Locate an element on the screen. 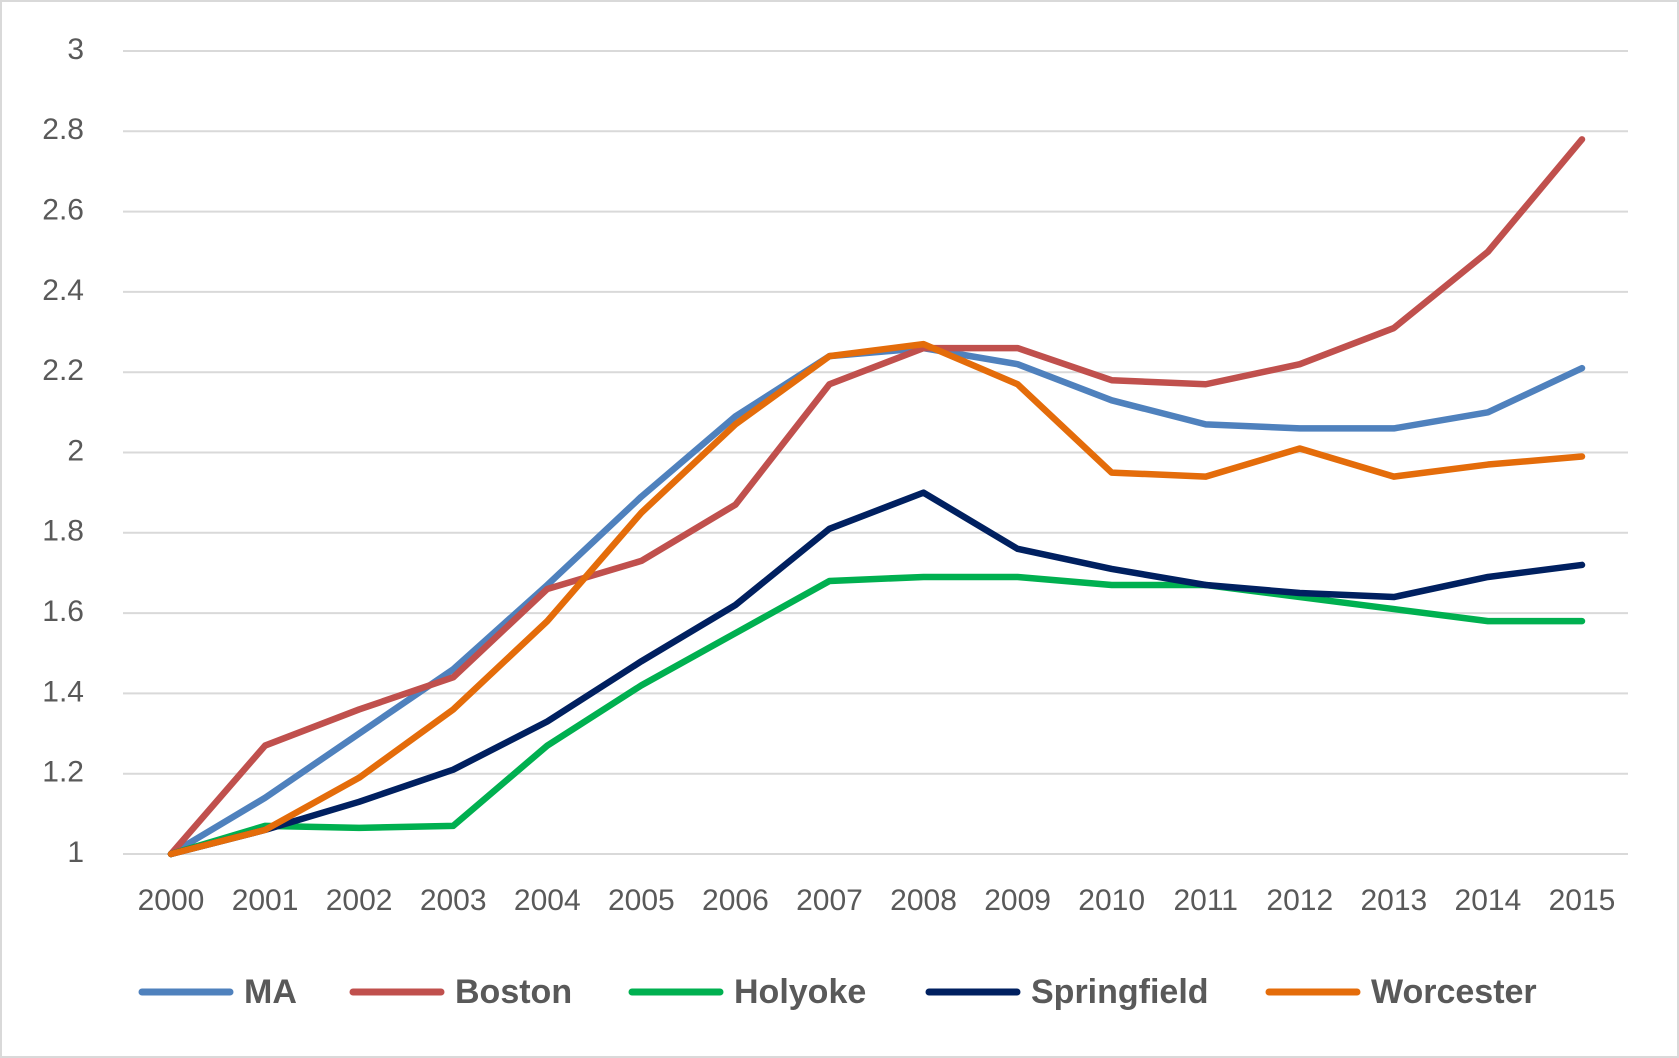  legend-label: Boston is located at coordinates (513, 992).